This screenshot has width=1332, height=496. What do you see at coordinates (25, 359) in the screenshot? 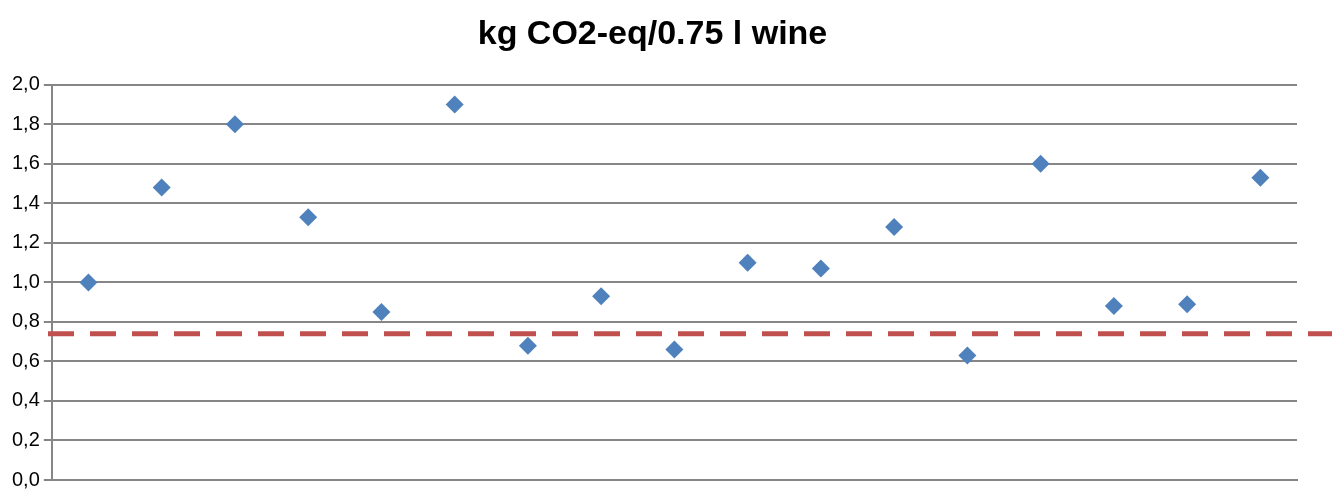
I see `y-tick-label: 0,6` at bounding box center [25, 359].